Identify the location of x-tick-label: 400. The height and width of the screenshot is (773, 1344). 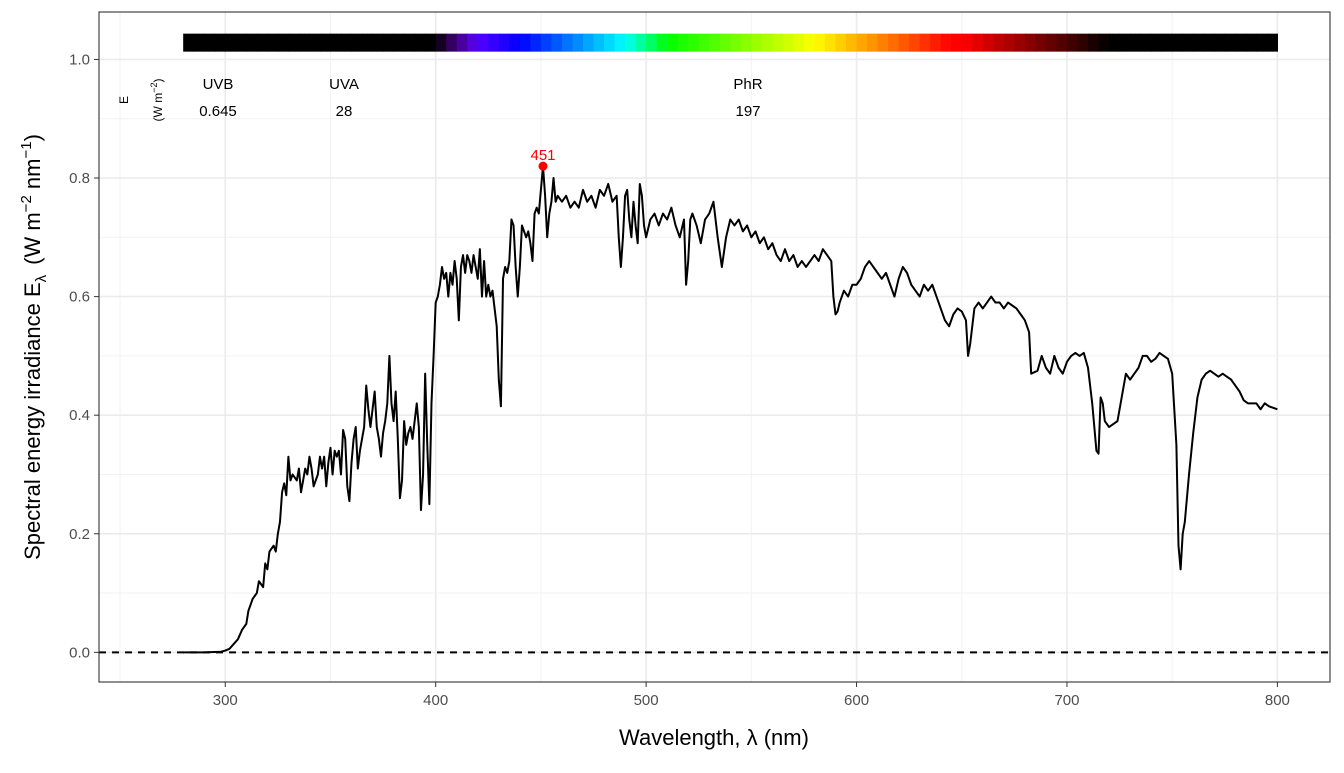
(435, 700).